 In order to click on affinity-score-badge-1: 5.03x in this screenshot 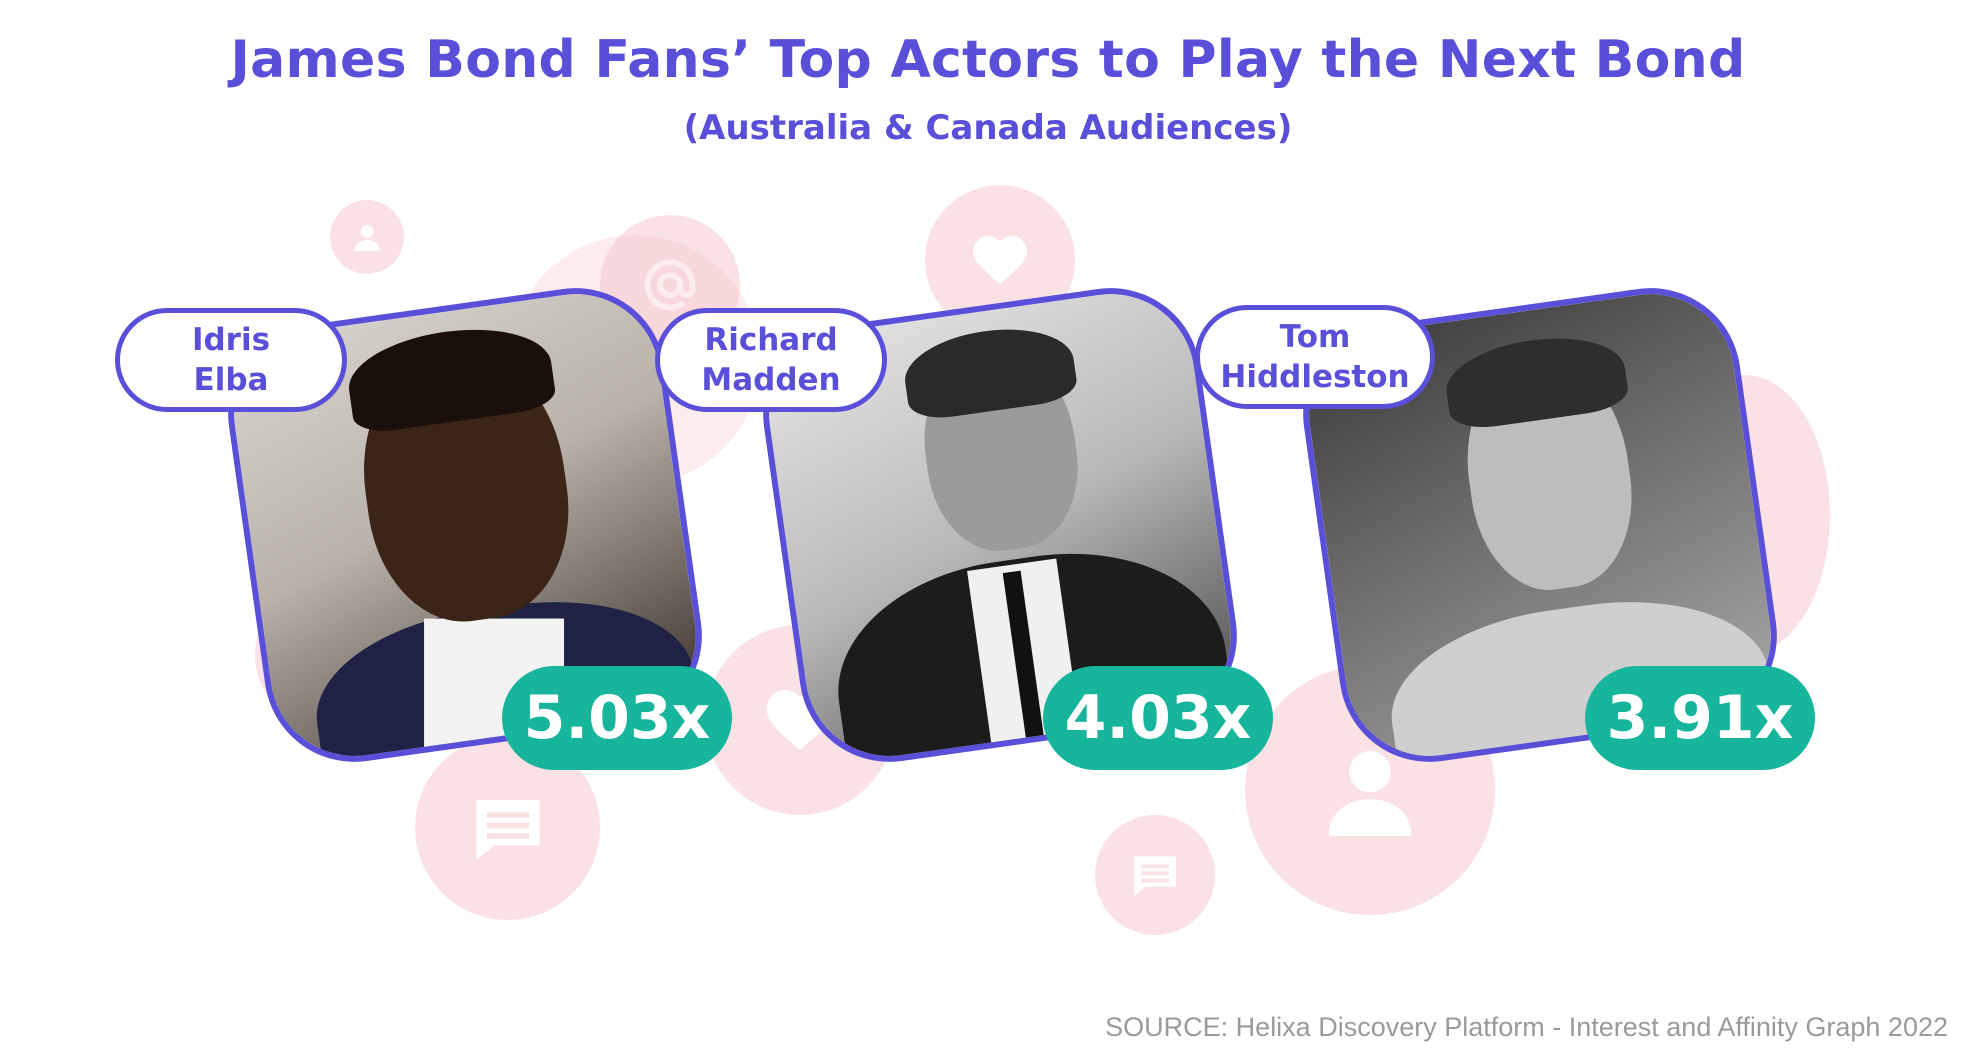, I will do `click(617, 718)`.